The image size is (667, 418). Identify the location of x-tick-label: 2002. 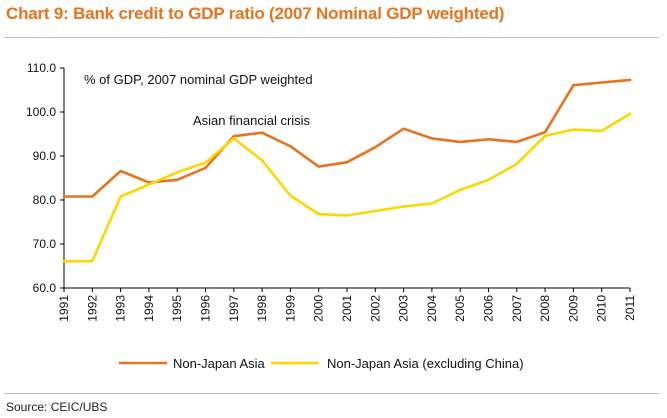
(375, 308).